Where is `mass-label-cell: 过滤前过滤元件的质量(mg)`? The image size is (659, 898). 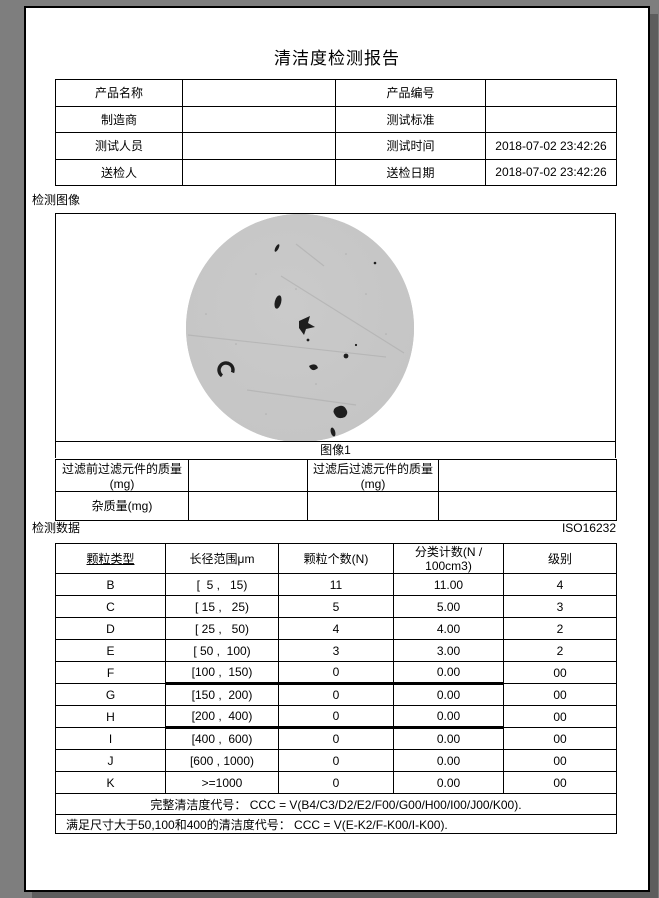
mass-label-cell: 过滤前过滤元件的质量(mg) is located at coordinates (122, 475).